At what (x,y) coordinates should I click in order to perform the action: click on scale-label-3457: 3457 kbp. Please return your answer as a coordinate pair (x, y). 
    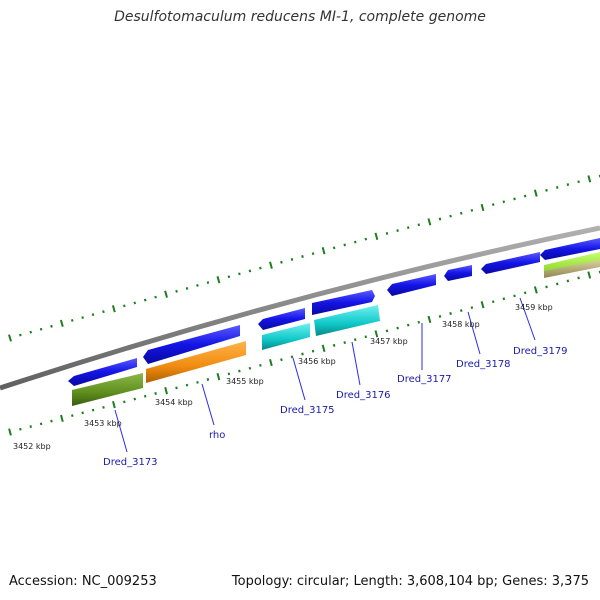
    Looking at the image, I should click on (389, 341).